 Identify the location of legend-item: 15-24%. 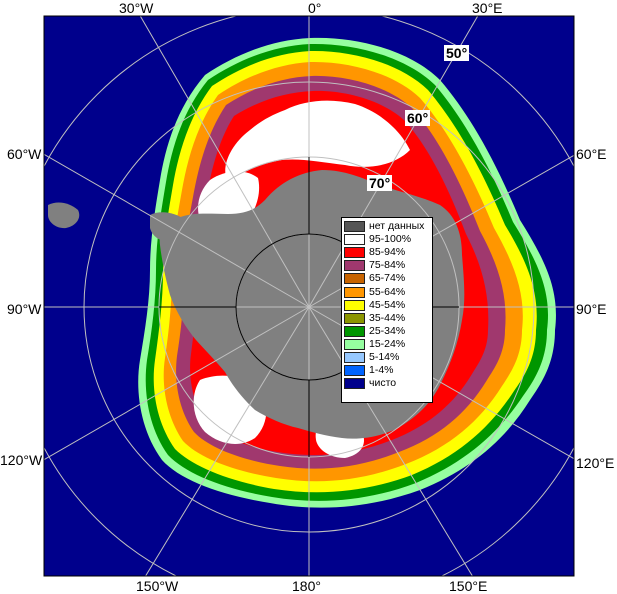
(387, 344).